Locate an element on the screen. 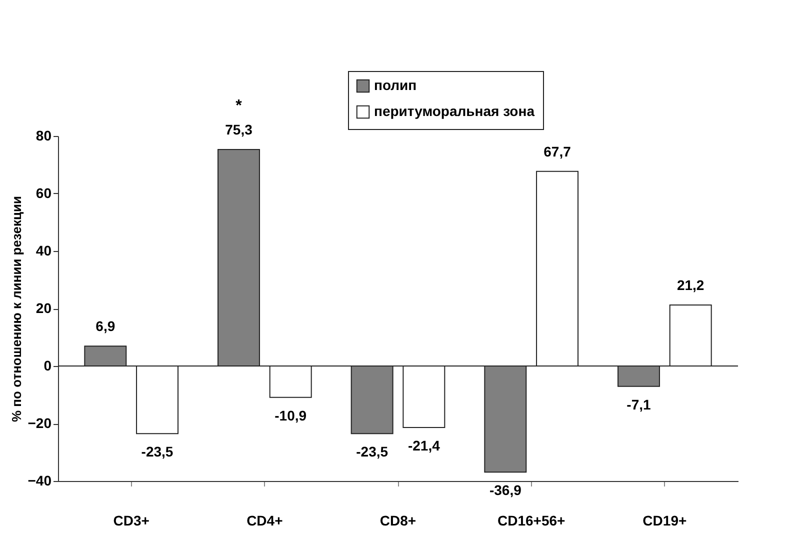  x-tick-label: CD16+56+ is located at coordinates (531, 520).